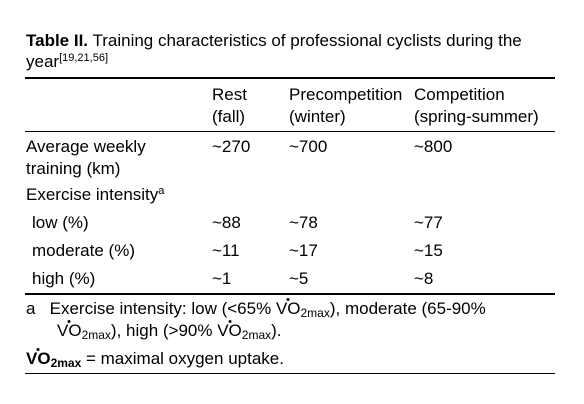  Describe the element at coordinates (317, 116) in the screenshot. I see `col-header-precompetition-season: (winter)` at that location.